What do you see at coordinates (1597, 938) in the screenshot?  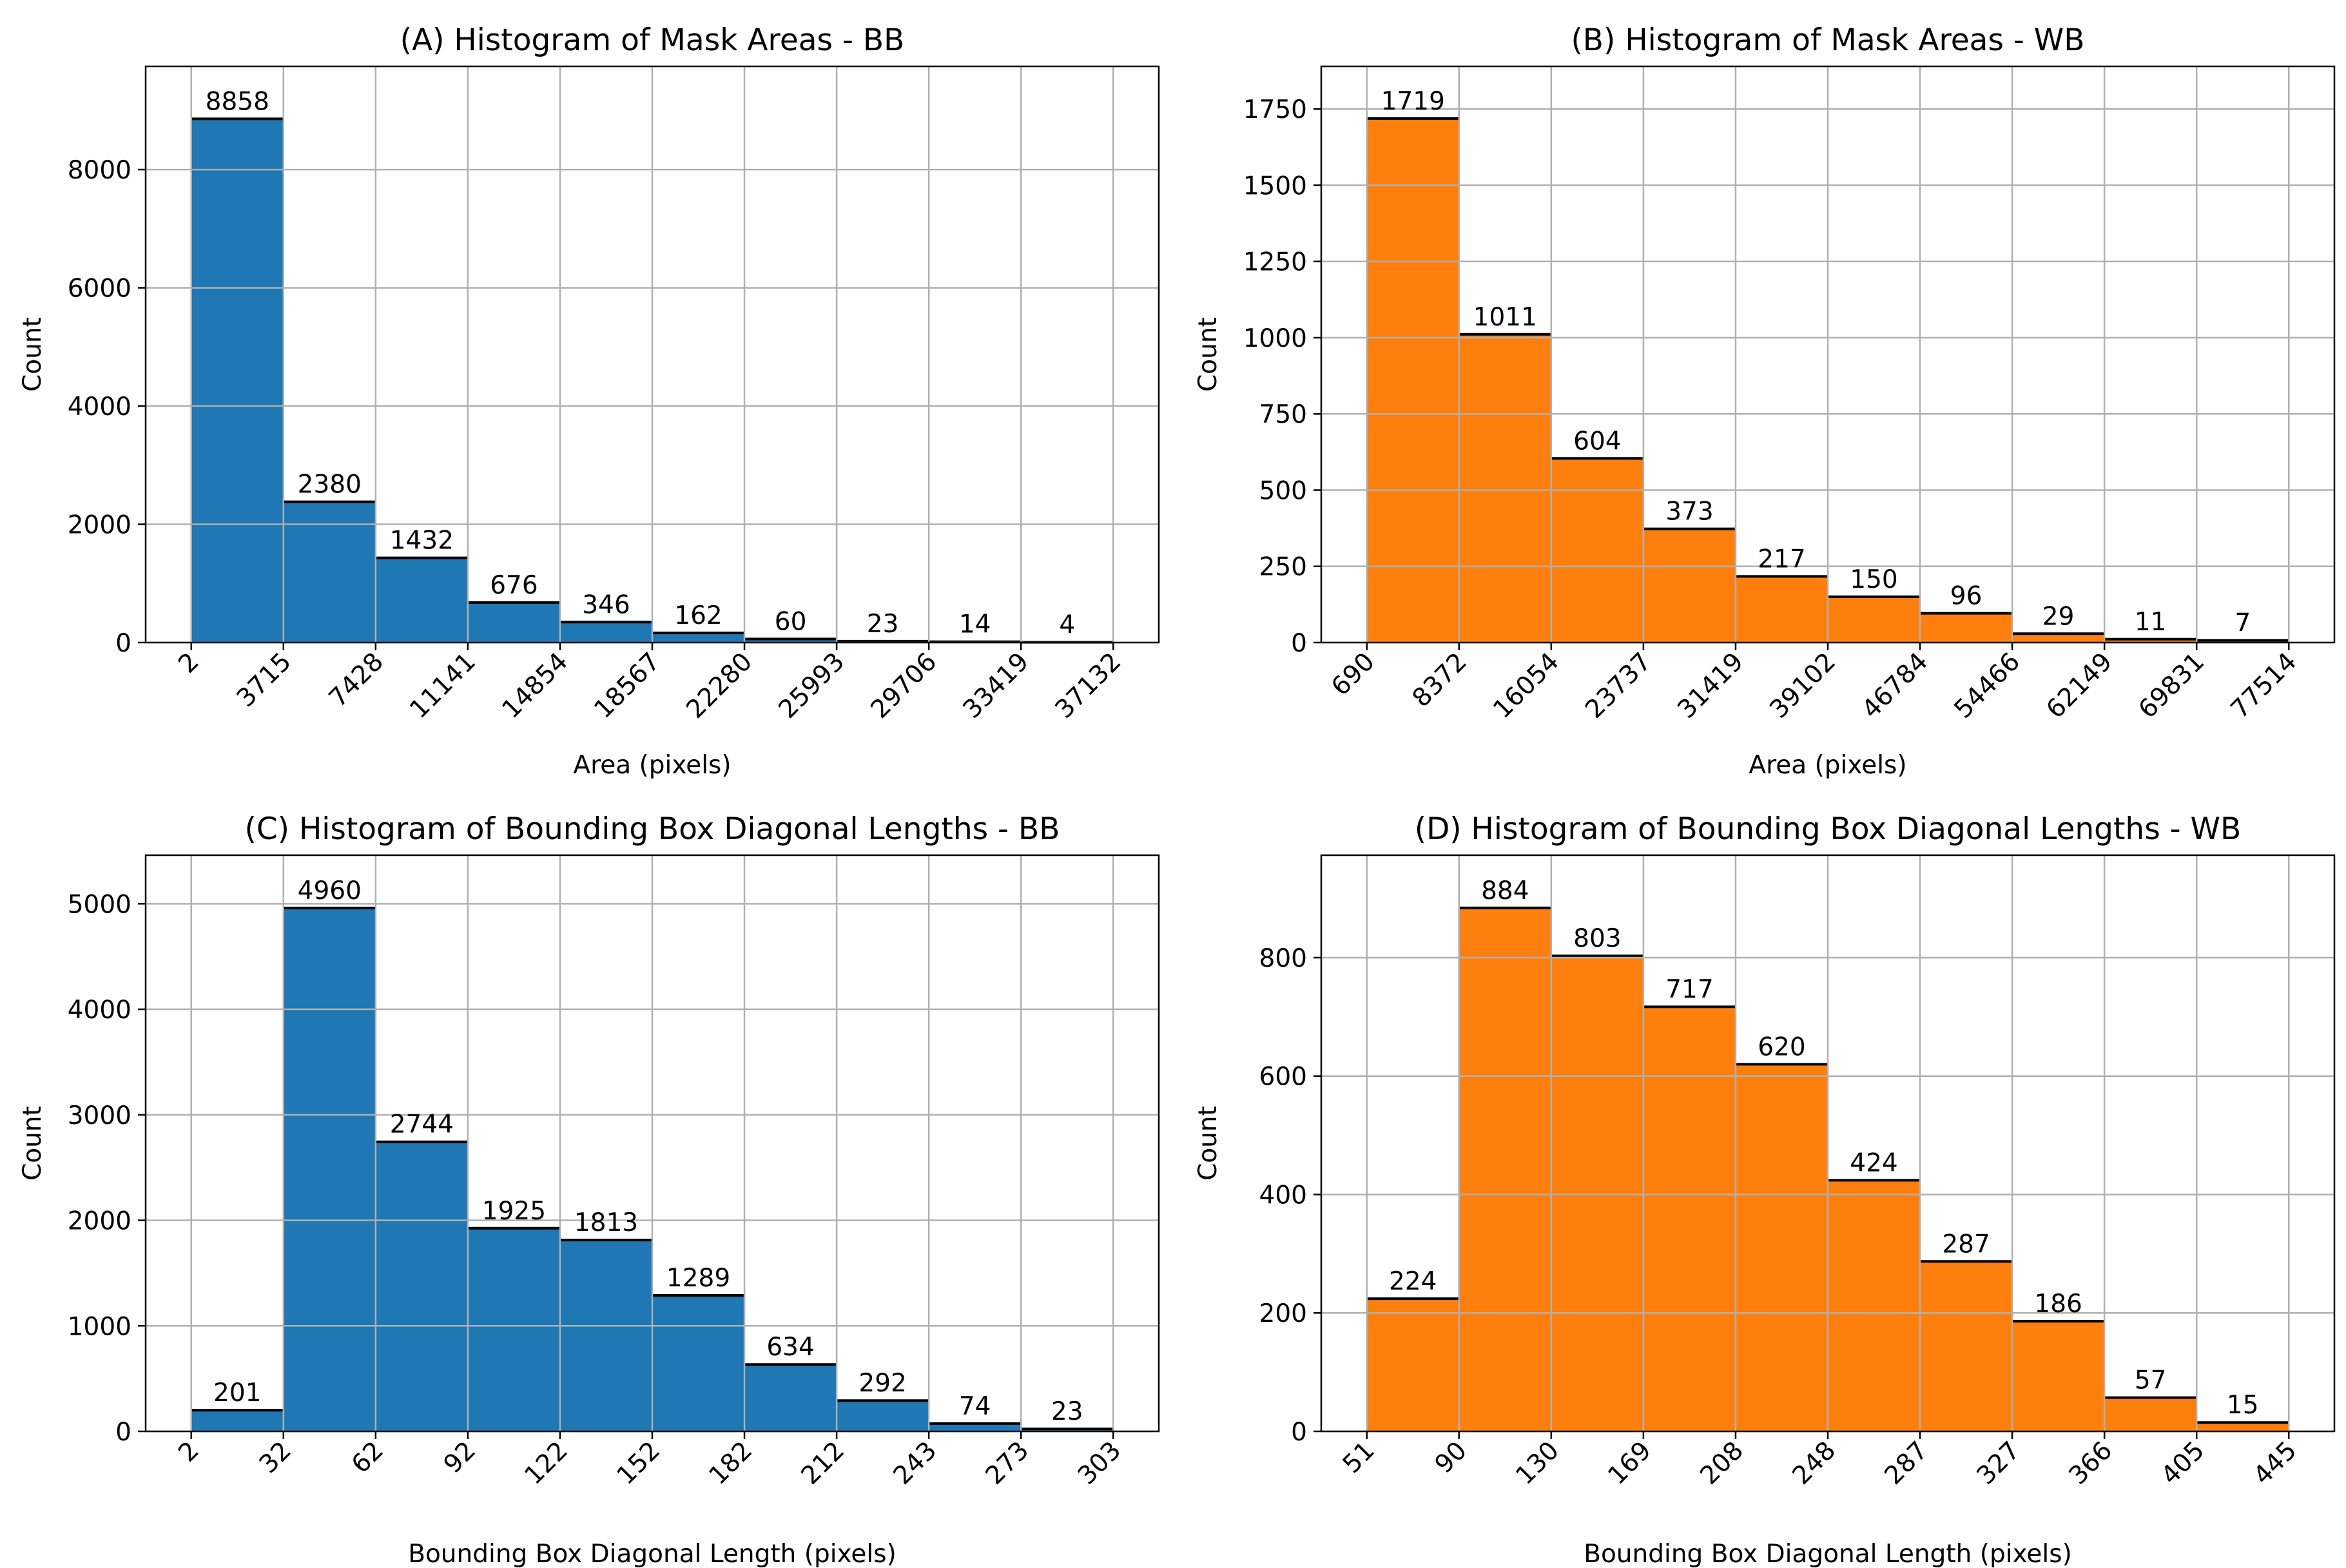 I see `bar-value-label: 803` at bounding box center [1597, 938].